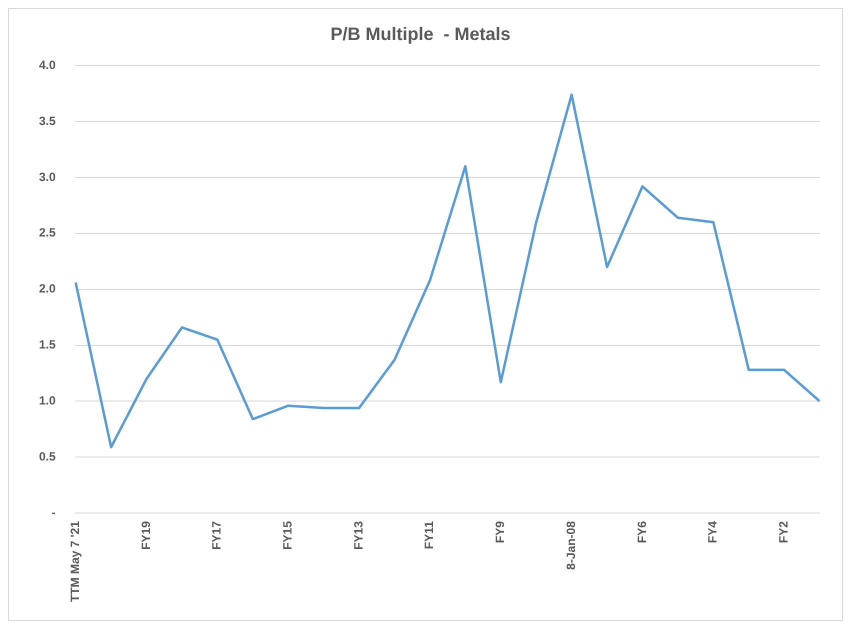  What do you see at coordinates (47, 289) in the screenshot?
I see `y-tick-label: 2.0` at bounding box center [47, 289].